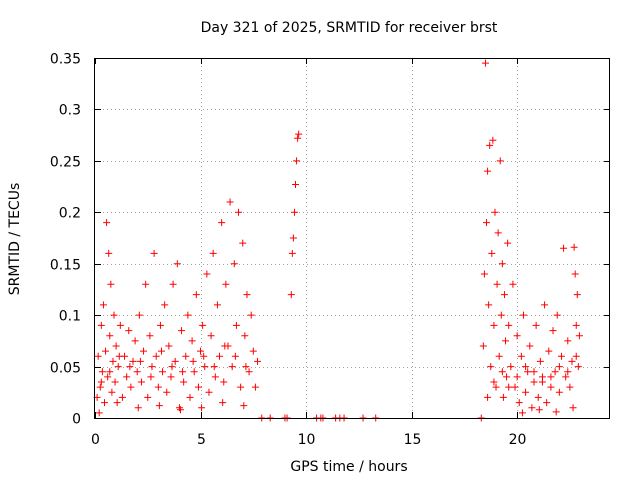 The width and height of the screenshot is (640, 480). What do you see at coordinates (518, 440) in the screenshot?
I see `x-tick-label: 20` at bounding box center [518, 440].